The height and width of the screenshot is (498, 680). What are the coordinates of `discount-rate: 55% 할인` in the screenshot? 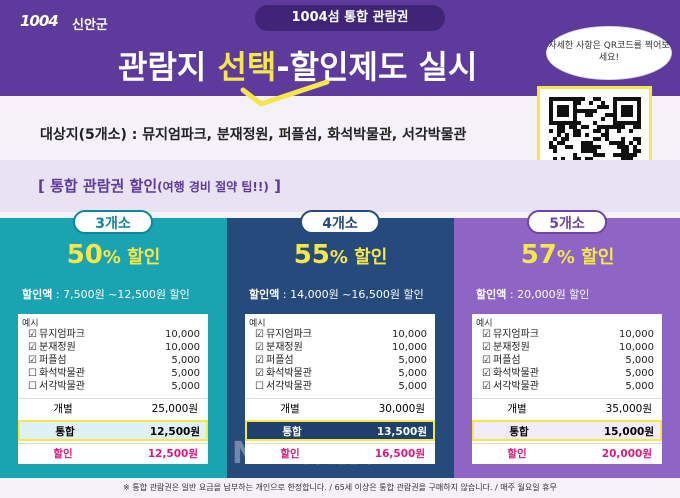 It's located at (340, 255).